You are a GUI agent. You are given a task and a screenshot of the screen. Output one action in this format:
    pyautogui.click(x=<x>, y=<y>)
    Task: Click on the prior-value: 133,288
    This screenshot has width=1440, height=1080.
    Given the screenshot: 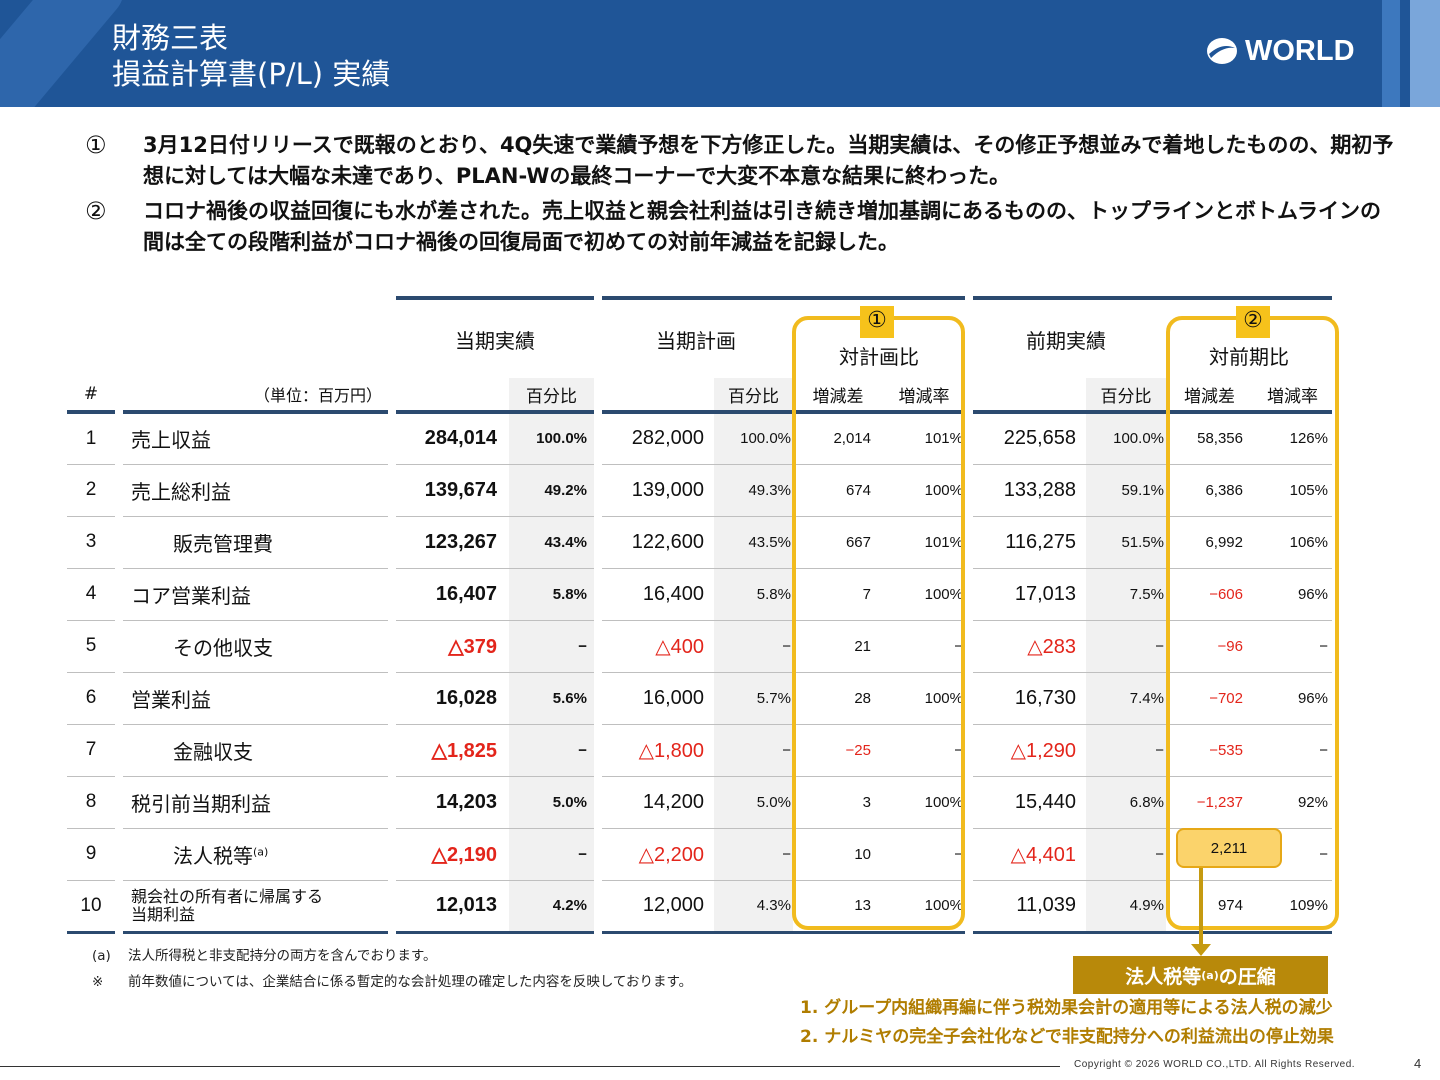 What is the action you would take?
    pyautogui.click(x=1029, y=490)
    